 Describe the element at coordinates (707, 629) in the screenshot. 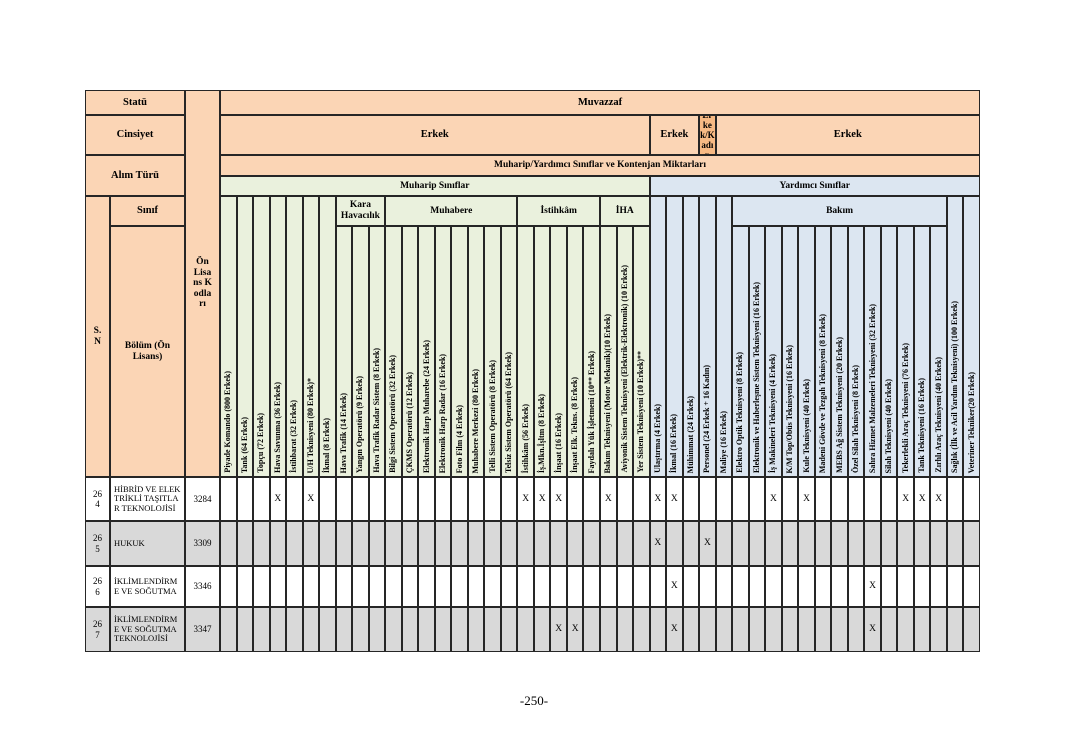

I see `cell-r3c29` at that location.